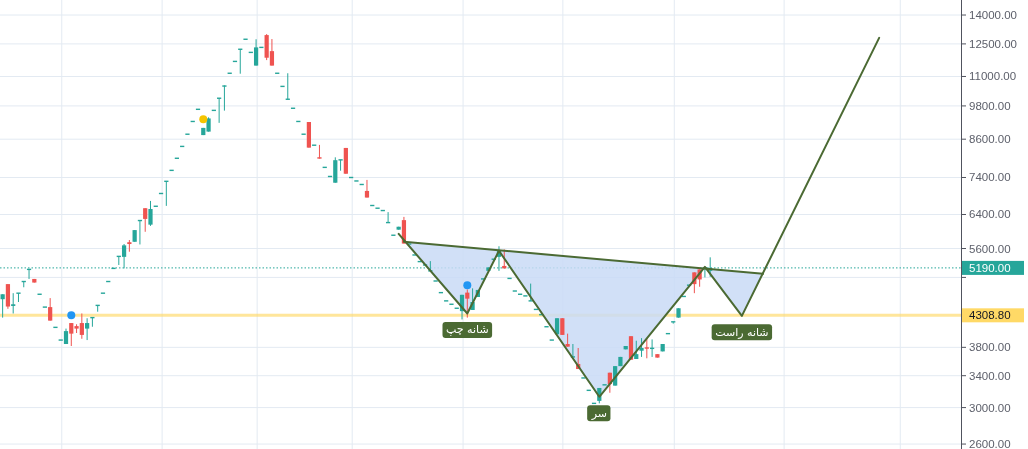  Describe the element at coordinates (990, 267) in the screenshot. I see `ref-line-label: 5190.00` at that location.